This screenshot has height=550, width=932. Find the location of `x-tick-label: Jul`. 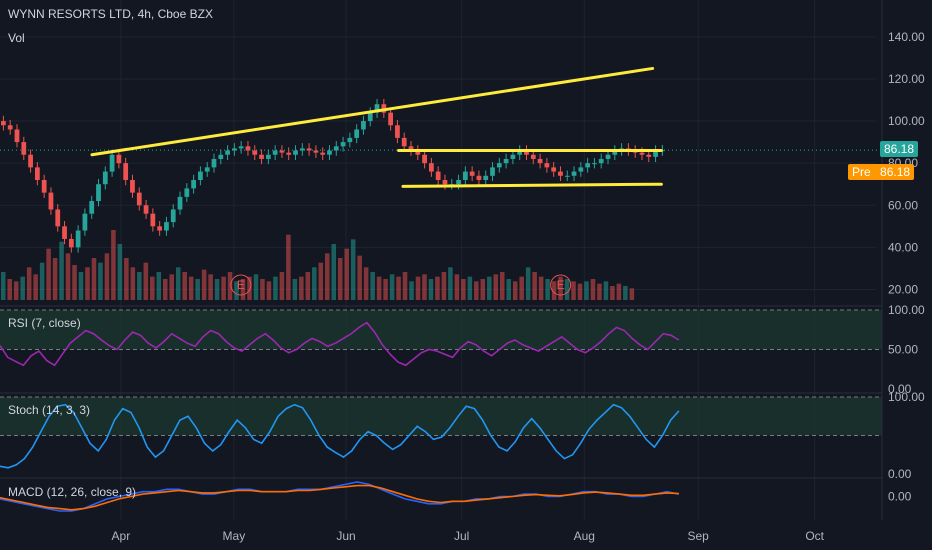

x-tick-label: Jul is located at coordinates (461, 536).